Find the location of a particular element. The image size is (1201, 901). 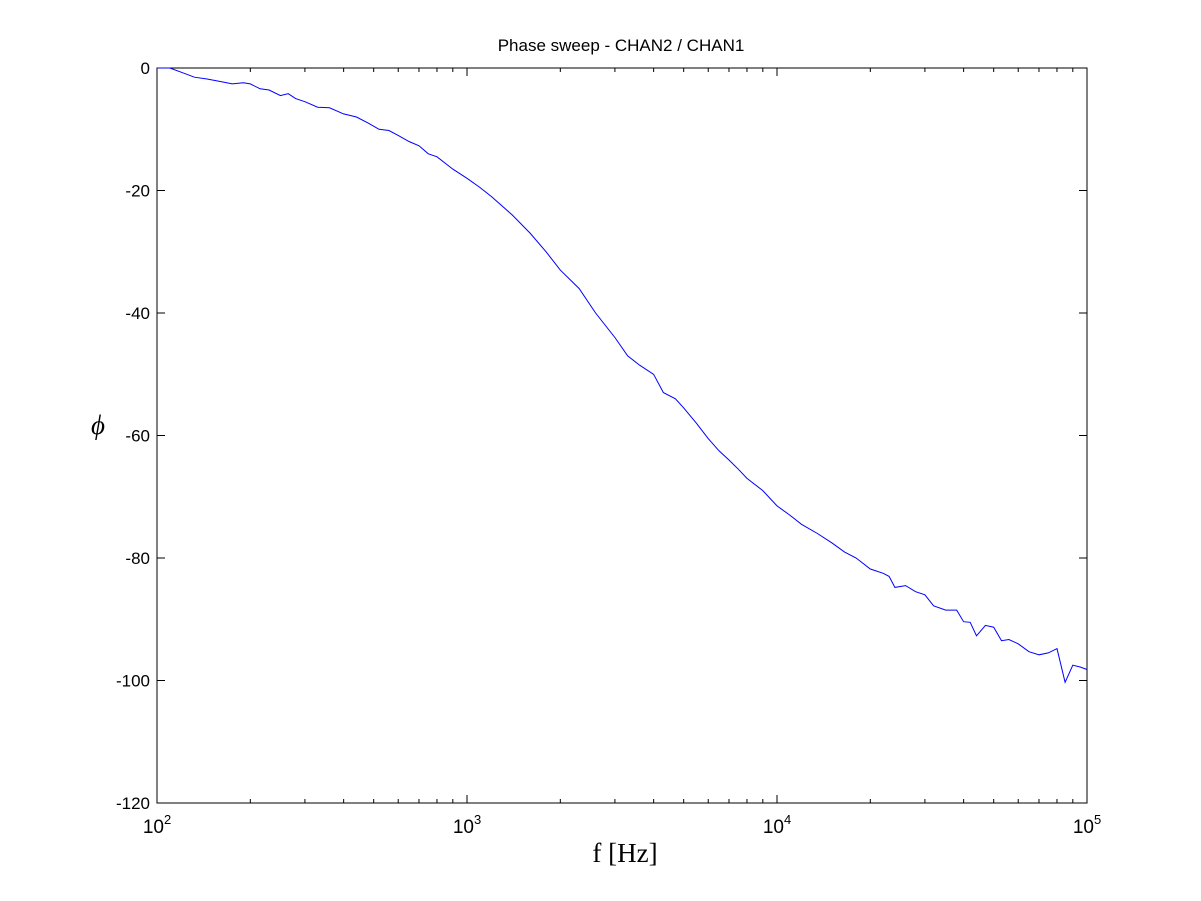

x-tick-label: 10⁵ is located at coordinates (1087, 825).